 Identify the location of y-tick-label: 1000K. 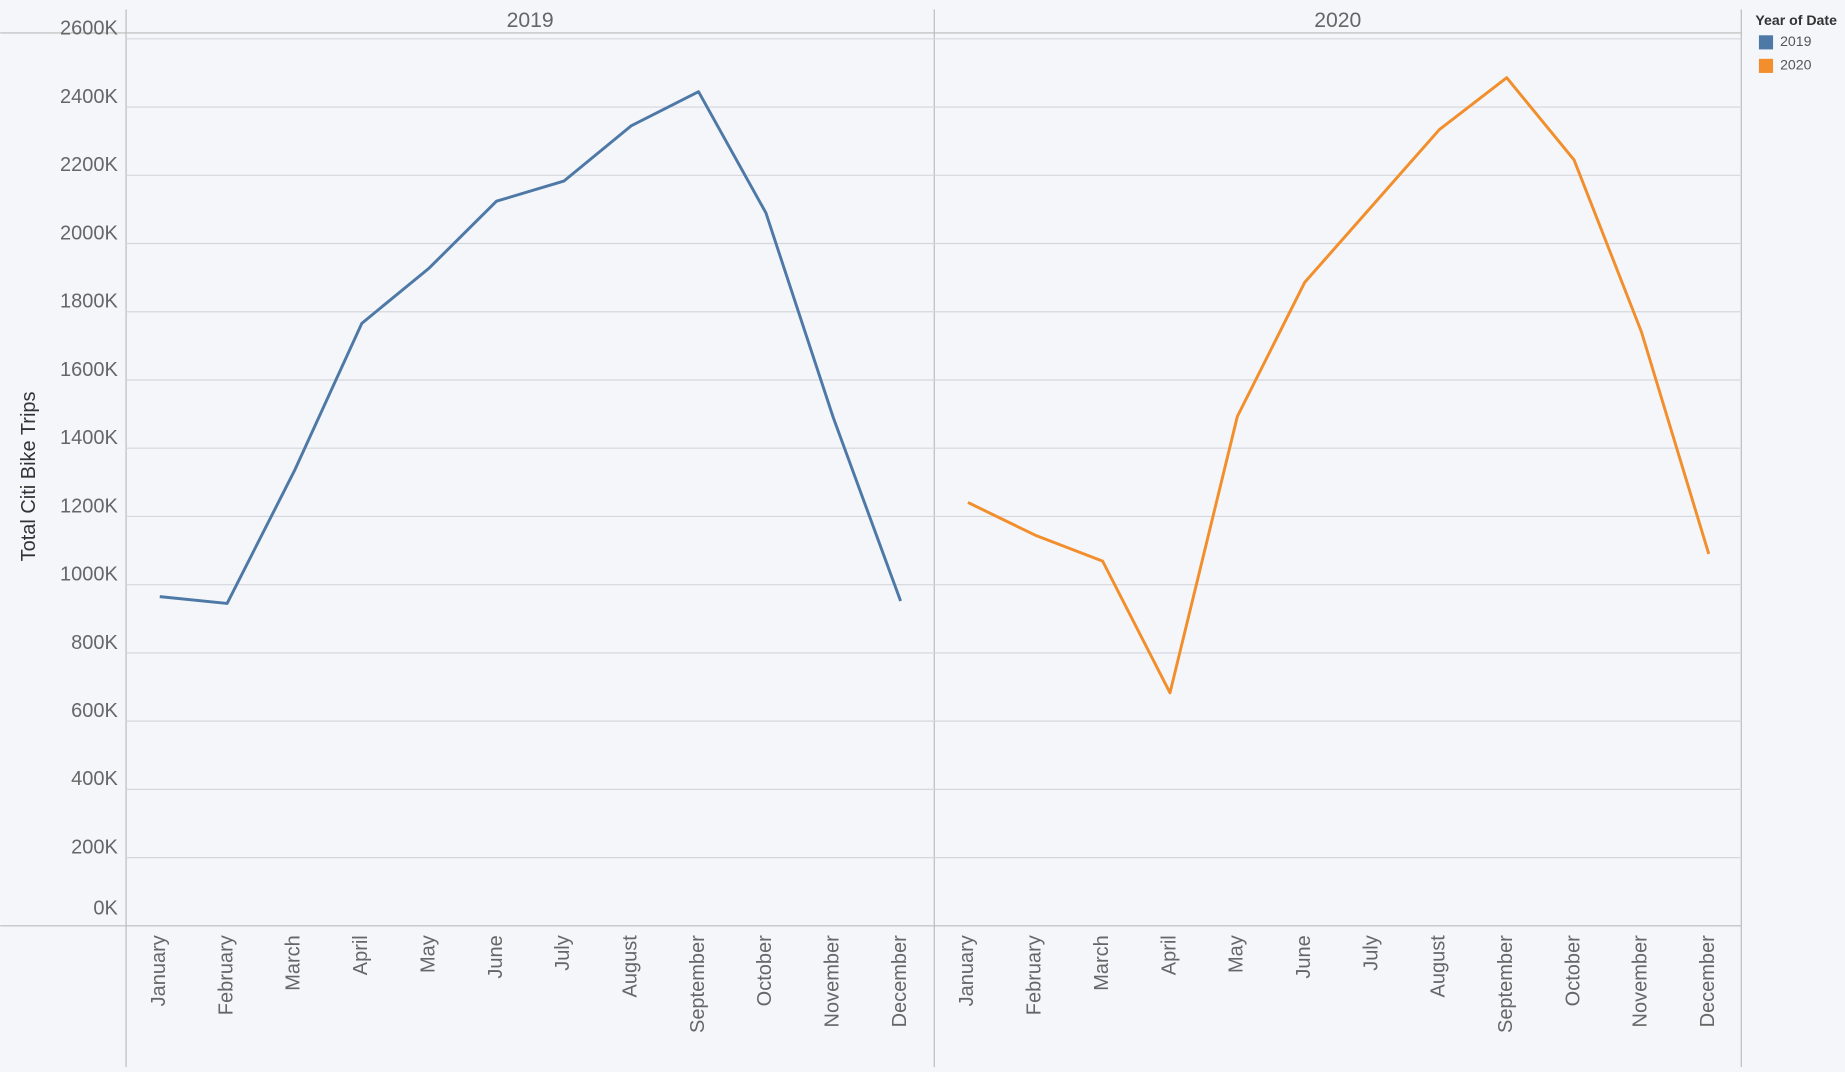
(89, 575).